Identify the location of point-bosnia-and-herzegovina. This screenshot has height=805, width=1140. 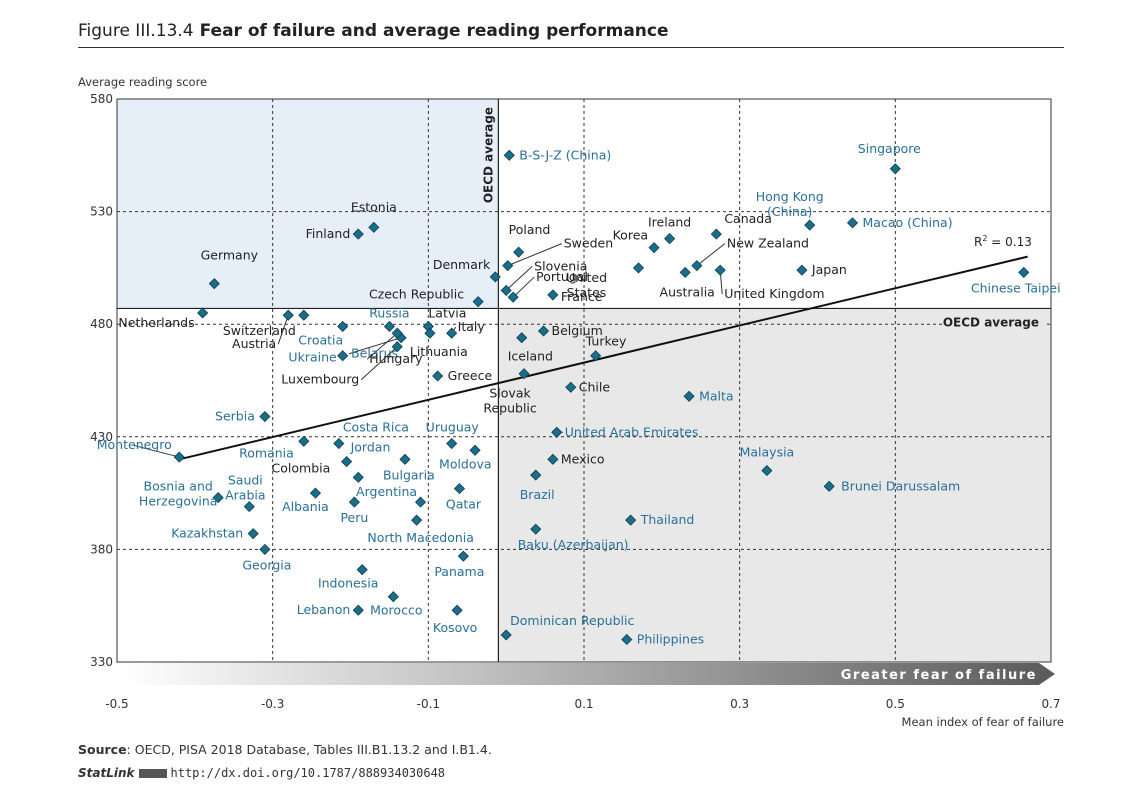
(218, 498).